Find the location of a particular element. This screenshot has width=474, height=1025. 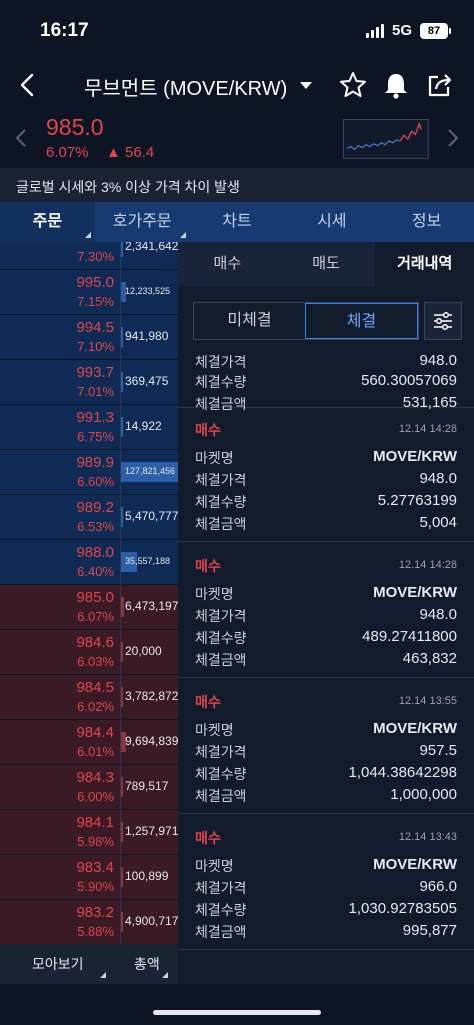

trade-qty: 489.27411800 is located at coordinates (409, 636).